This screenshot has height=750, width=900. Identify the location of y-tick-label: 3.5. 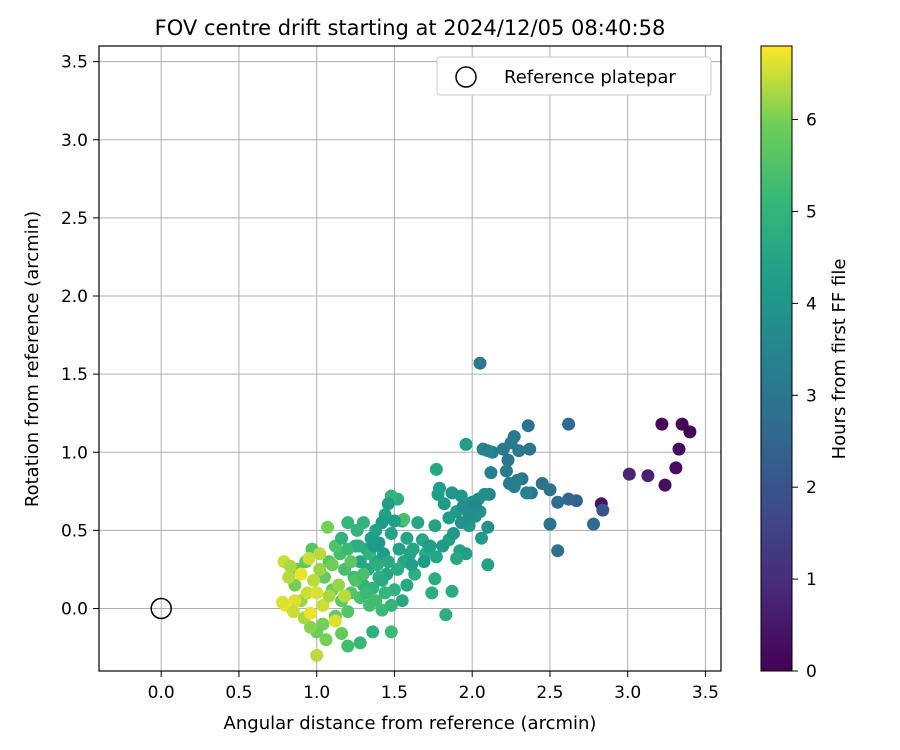
(74, 63).